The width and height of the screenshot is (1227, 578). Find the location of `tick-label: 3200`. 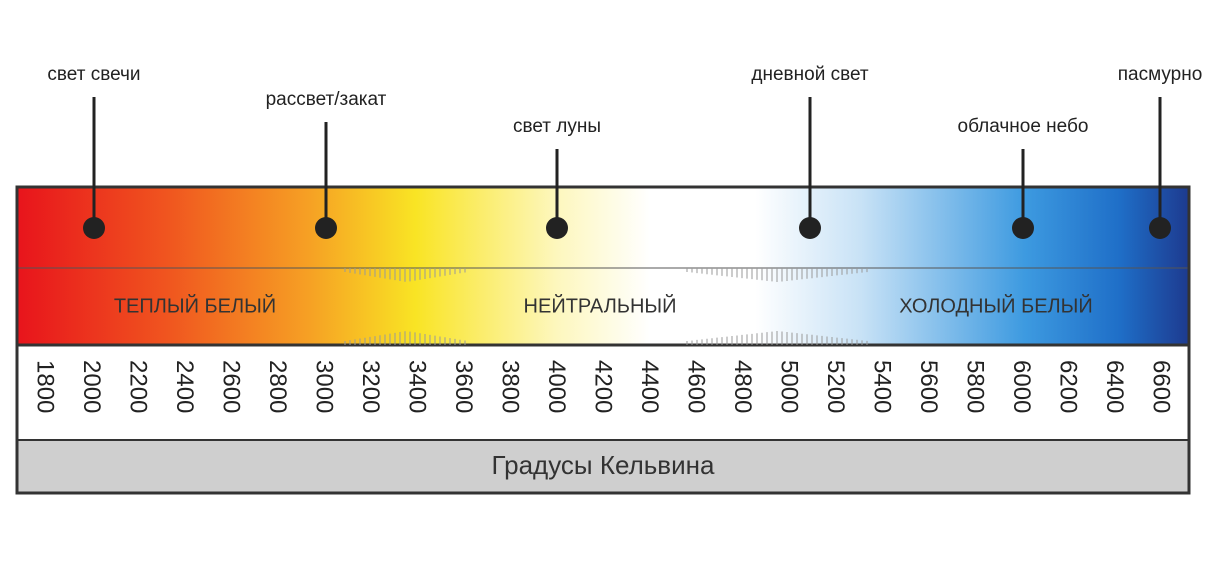

tick-label: 3200 is located at coordinates (370, 386).